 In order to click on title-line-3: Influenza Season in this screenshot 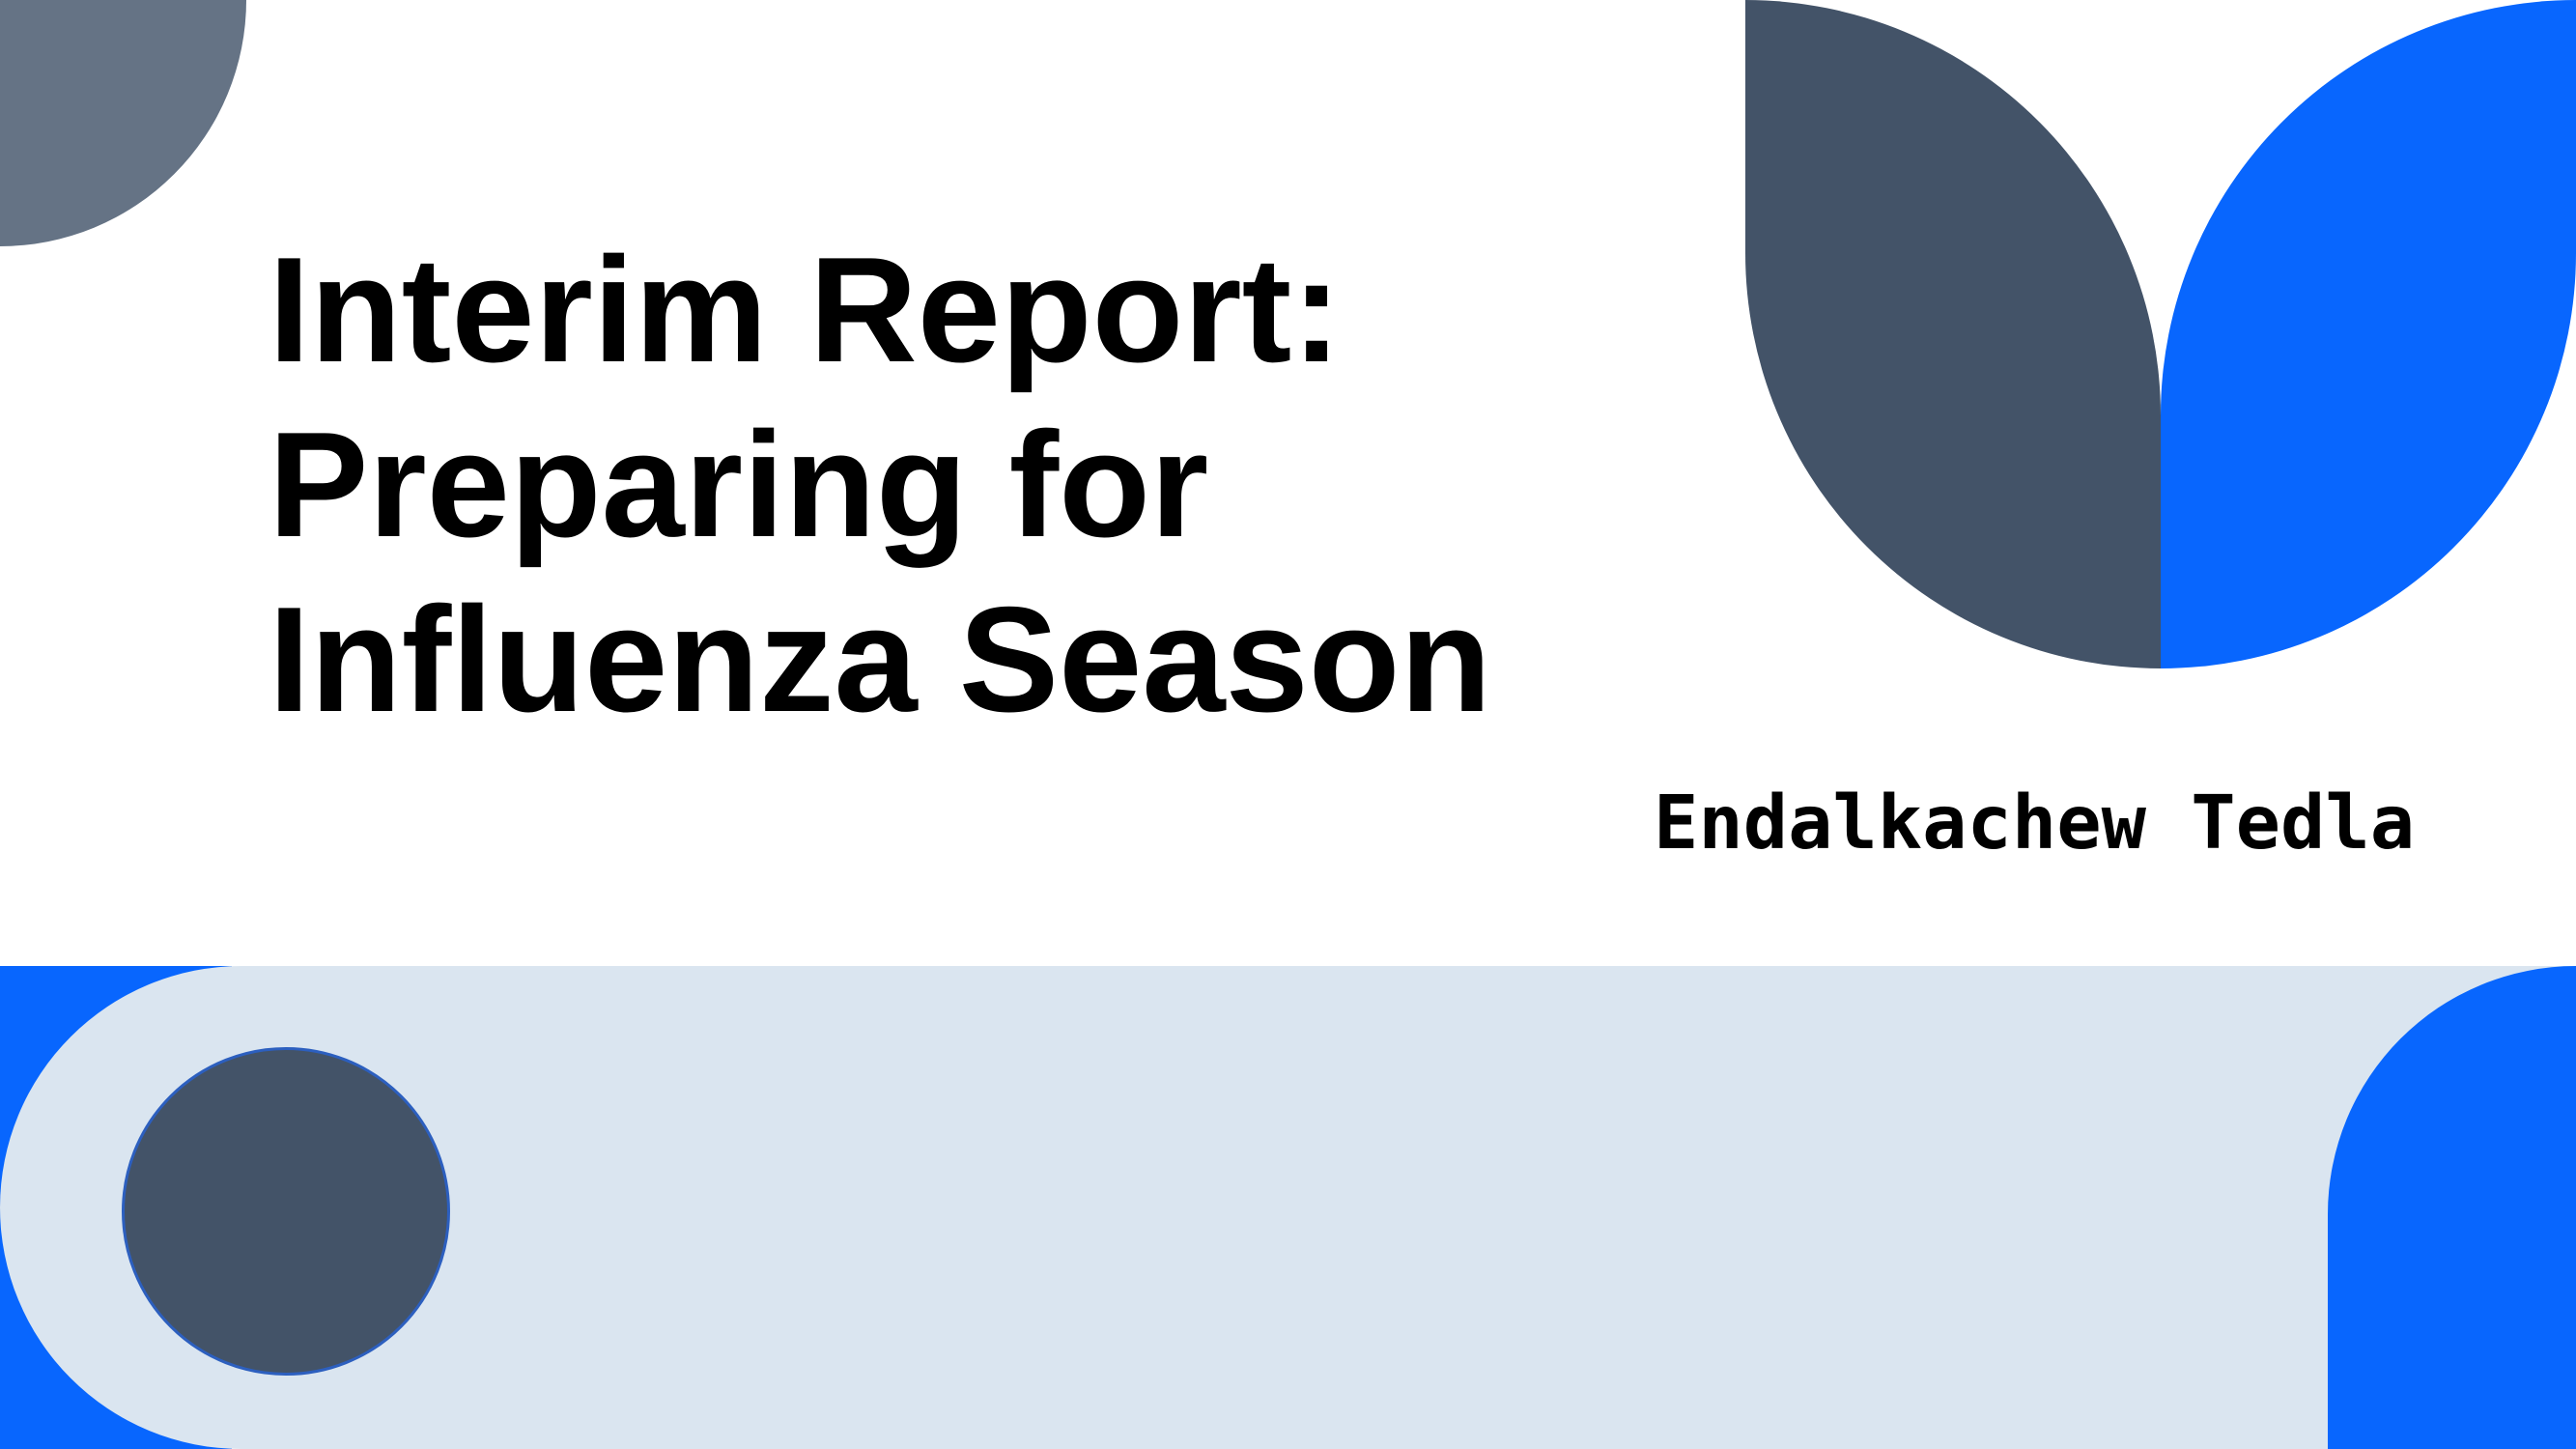, I will do `click(880, 659)`.